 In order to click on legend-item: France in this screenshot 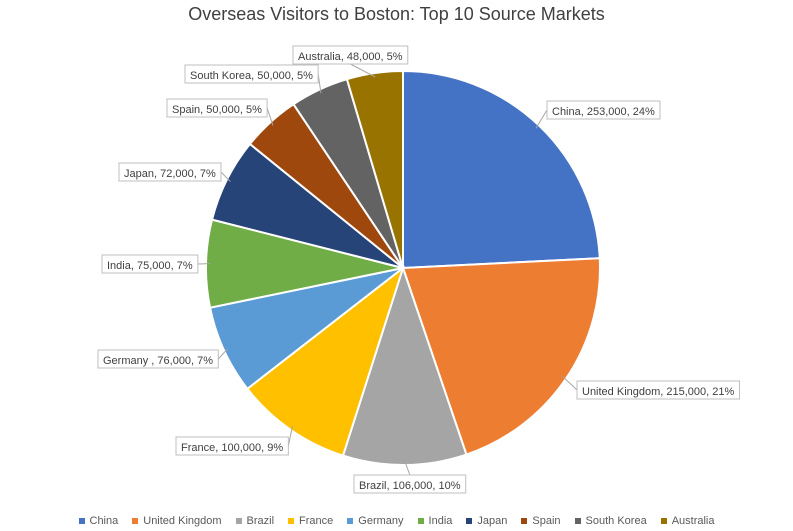, I will do `click(310, 521)`.